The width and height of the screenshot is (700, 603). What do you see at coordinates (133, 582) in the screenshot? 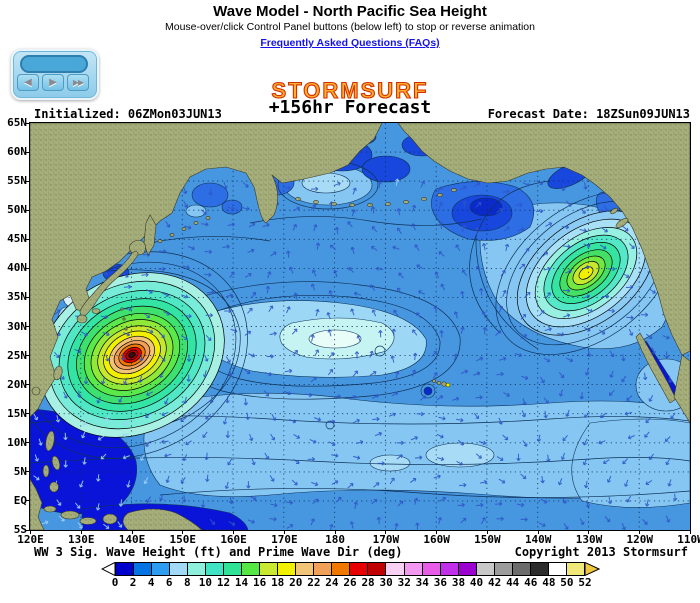
I see `color-scale-tick-label: 2` at bounding box center [133, 582].